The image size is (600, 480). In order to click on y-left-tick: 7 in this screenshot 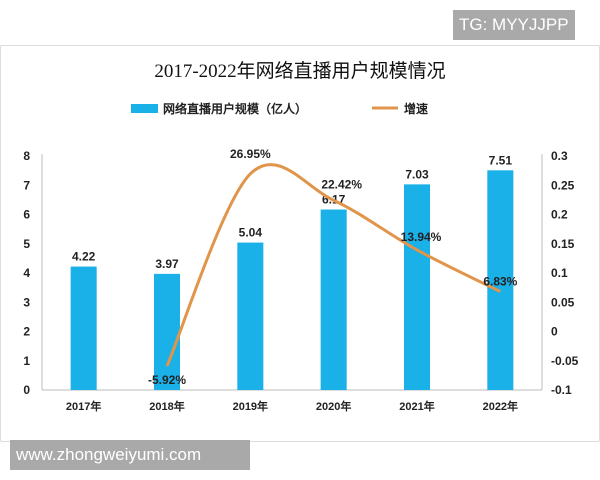, I will do `click(26, 185)`.